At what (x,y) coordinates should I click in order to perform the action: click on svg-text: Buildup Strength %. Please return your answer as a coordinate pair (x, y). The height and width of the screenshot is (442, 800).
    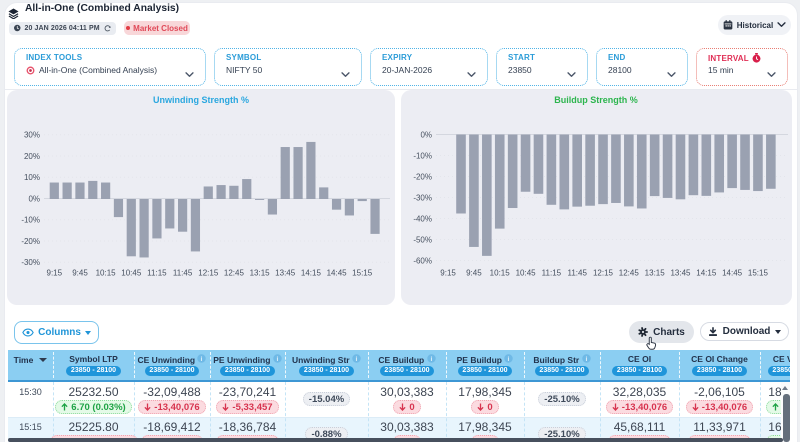
    Looking at the image, I should click on (596, 100).